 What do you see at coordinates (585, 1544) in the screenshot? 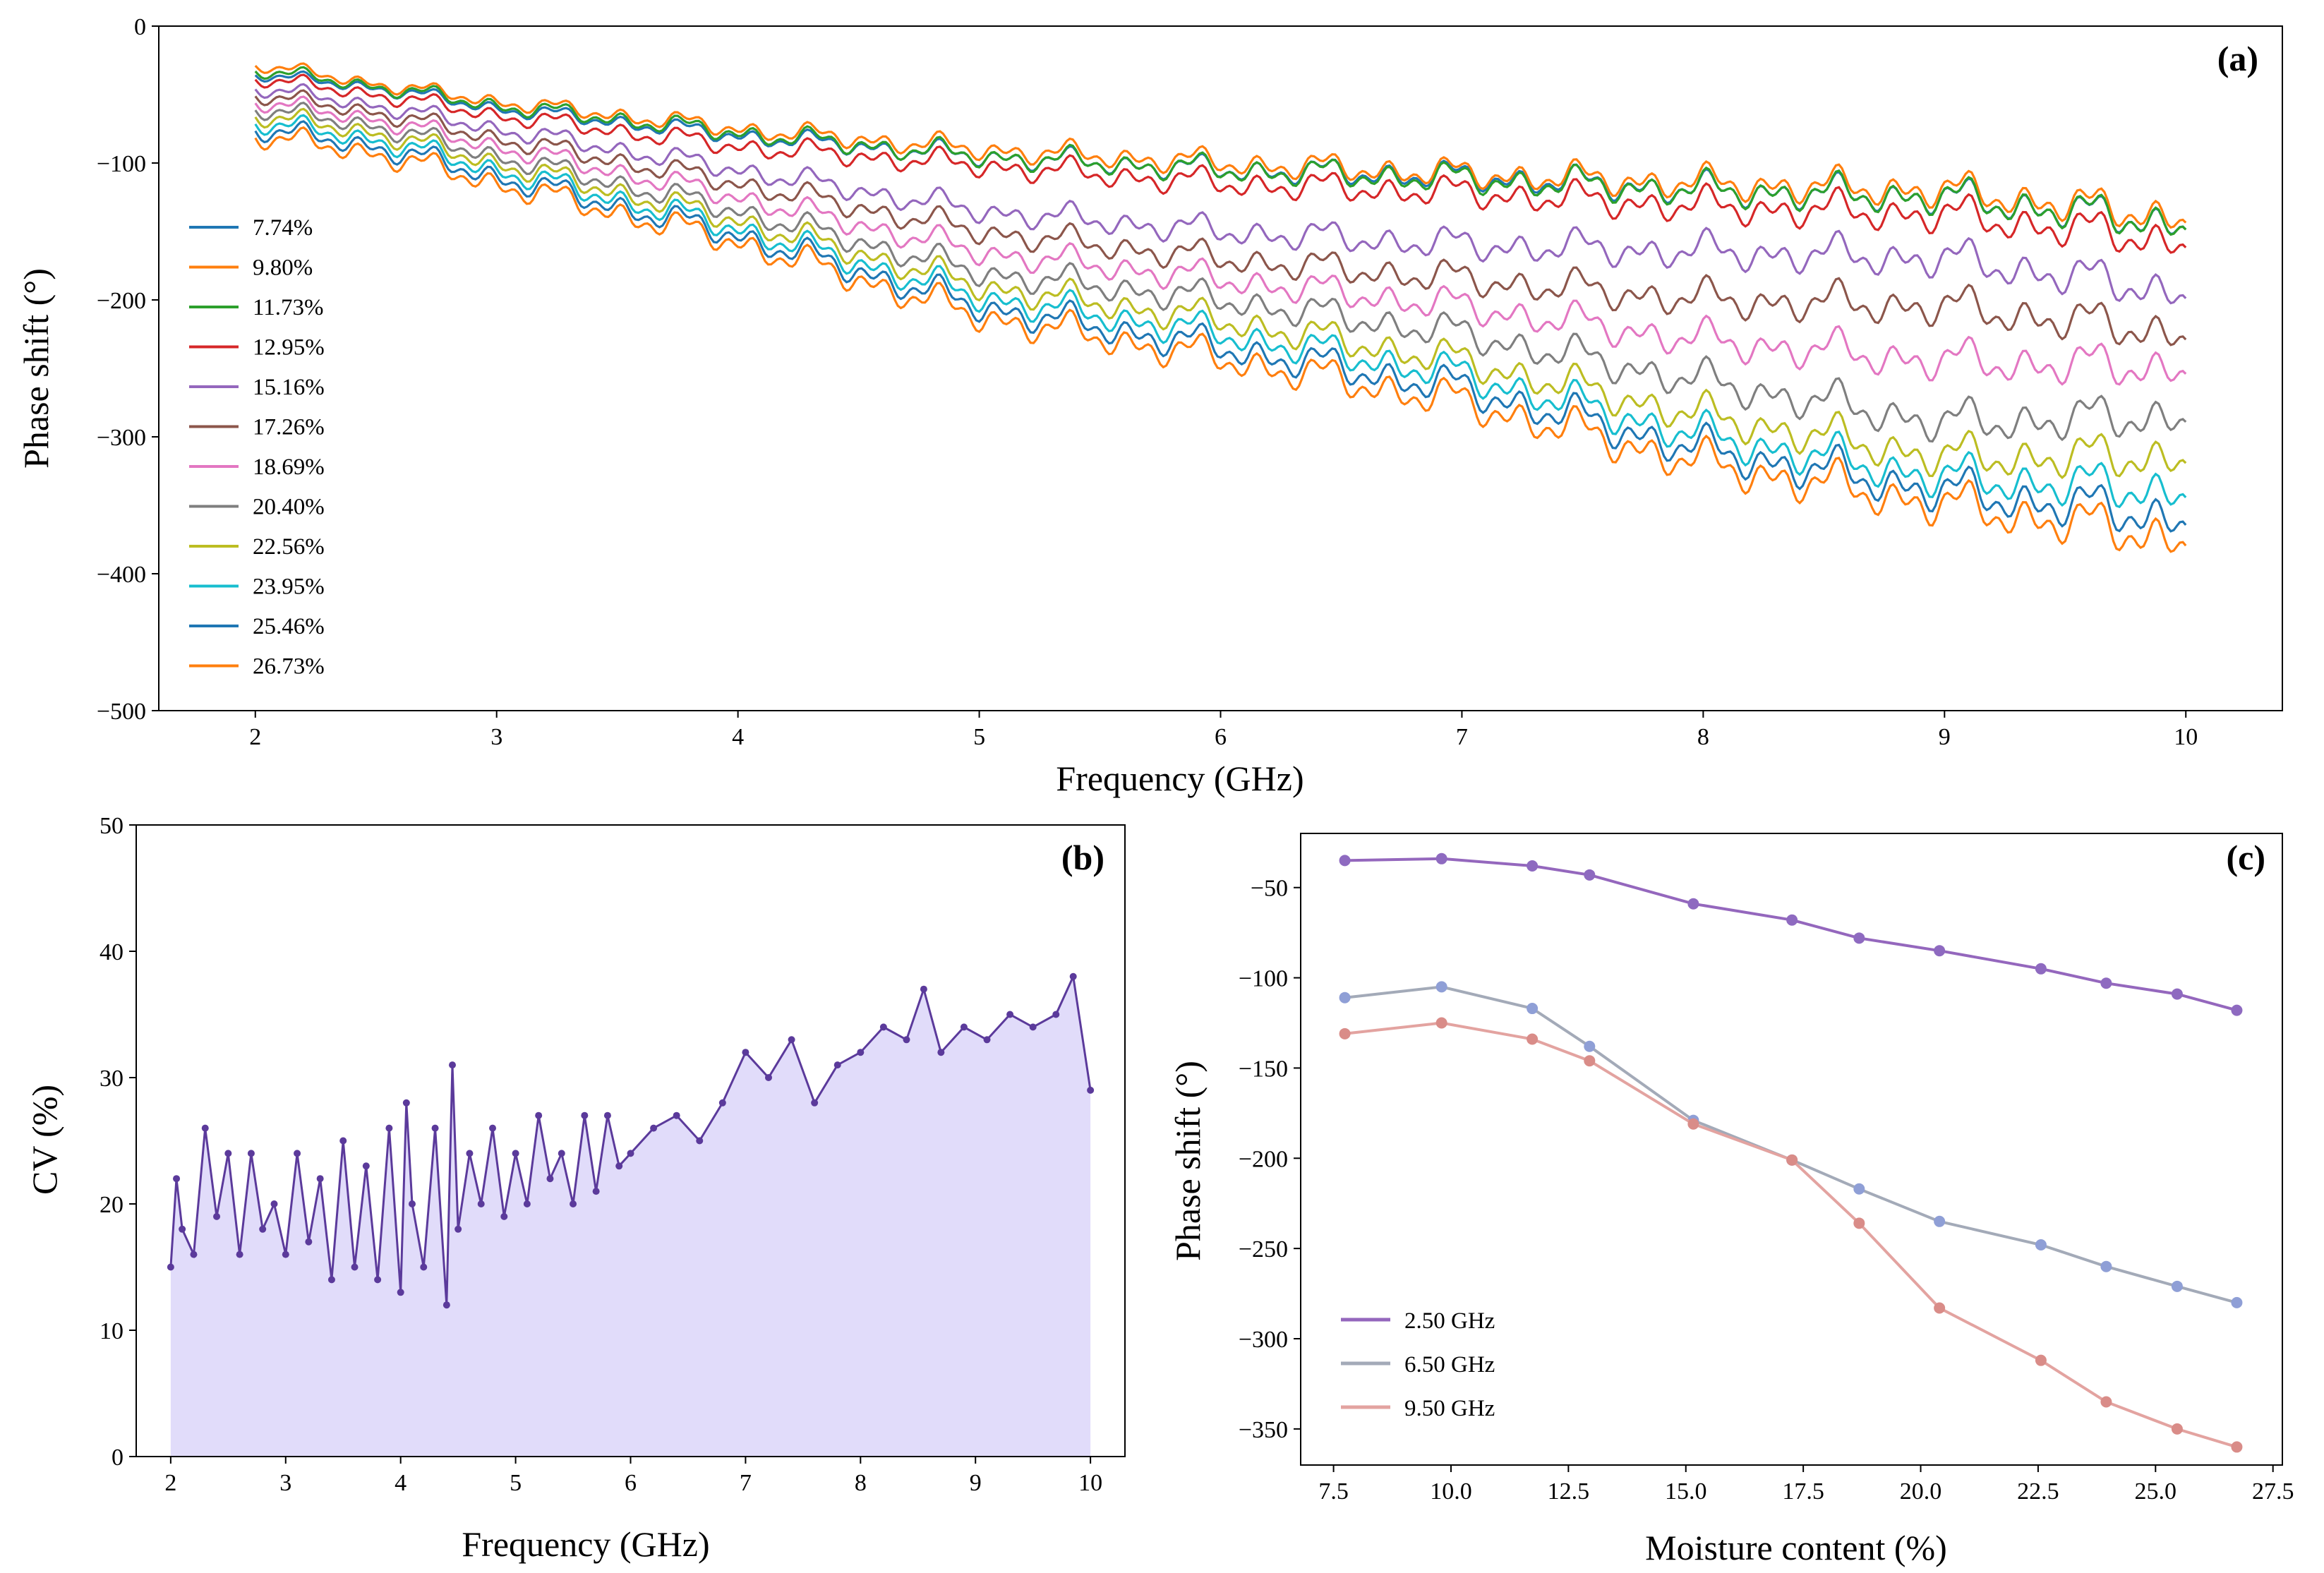
I see `panel-b-x-axis-label: Frequency (GHz)` at bounding box center [585, 1544].